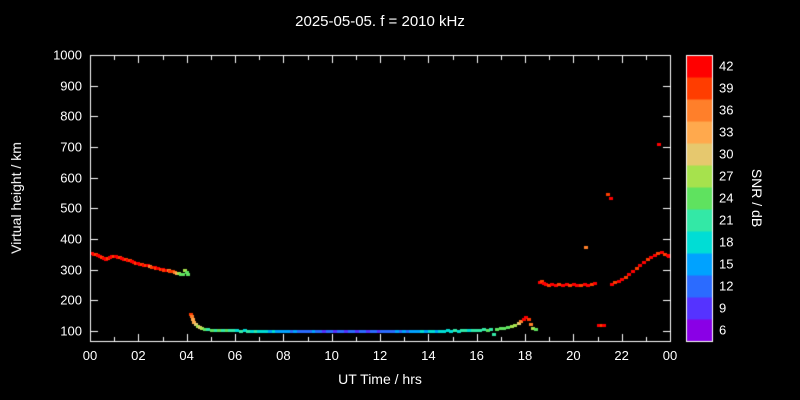  I want to click on colorbar-tick-label: 18, so click(726, 242).